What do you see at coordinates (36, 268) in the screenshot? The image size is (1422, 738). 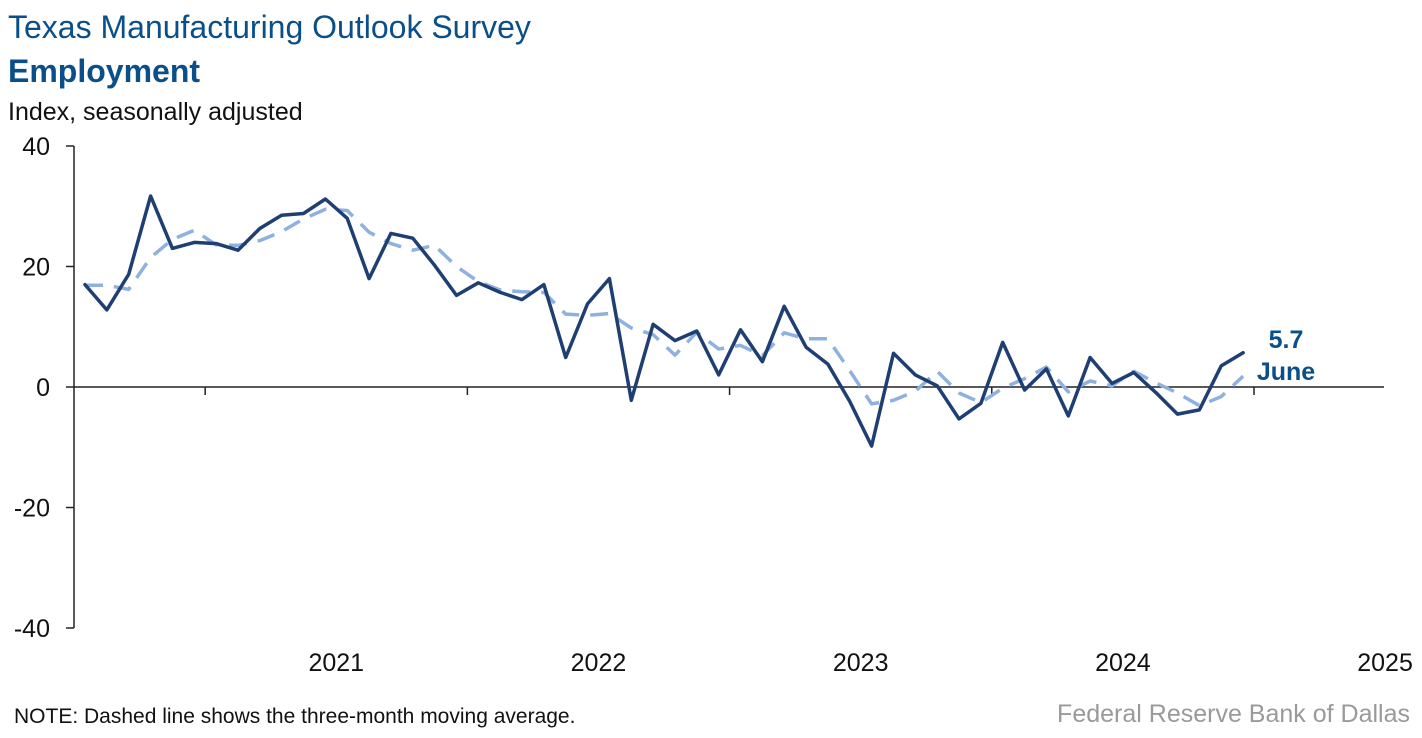 I see `y-tick-label: 20` at bounding box center [36, 268].